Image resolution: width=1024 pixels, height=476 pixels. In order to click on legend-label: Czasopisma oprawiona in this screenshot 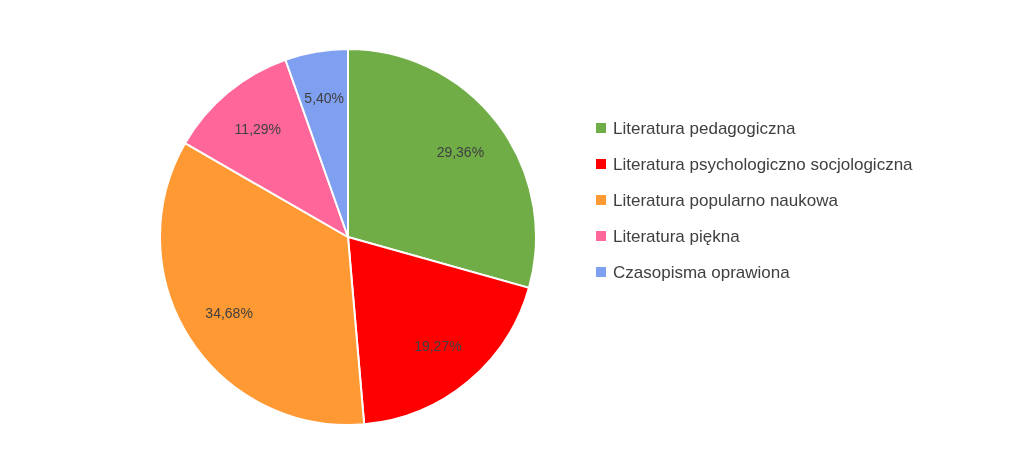, I will do `click(702, 272)`.